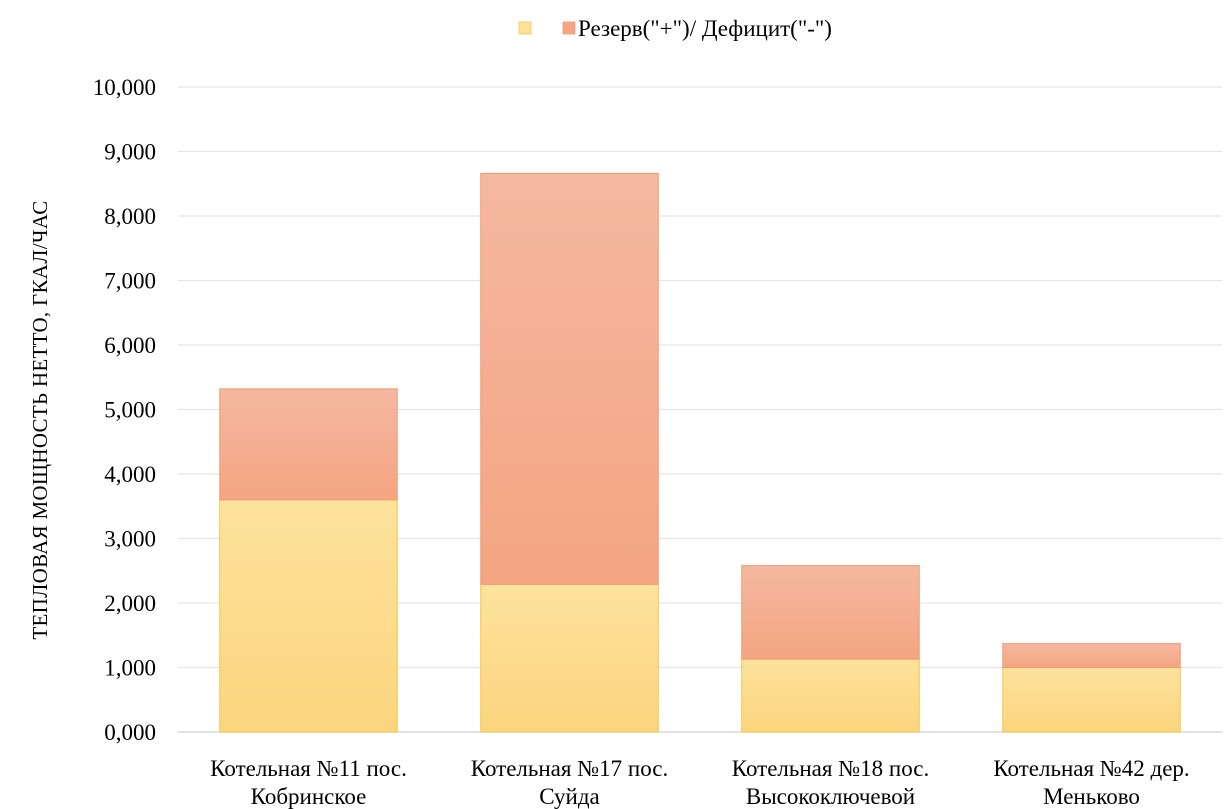 Image resolution: width=1227 pixels, height=809 pixels. Describe the element at coordinates (130, 410) in the screenshot. I see `y-tick-label: 5,000` at that location.